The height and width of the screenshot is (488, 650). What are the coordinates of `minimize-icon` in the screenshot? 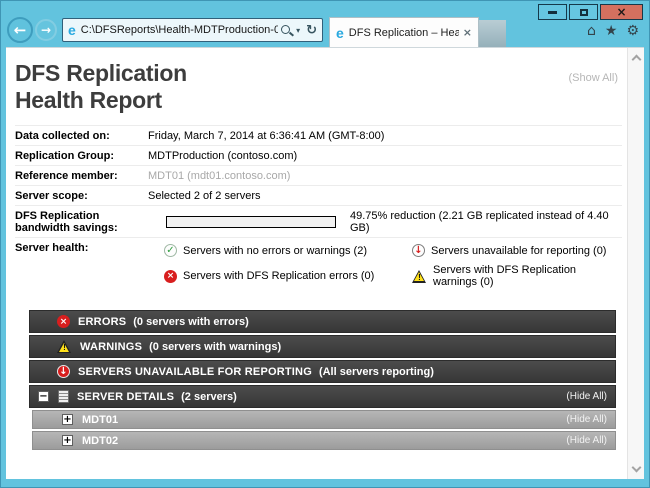 It's located at (552, 12).